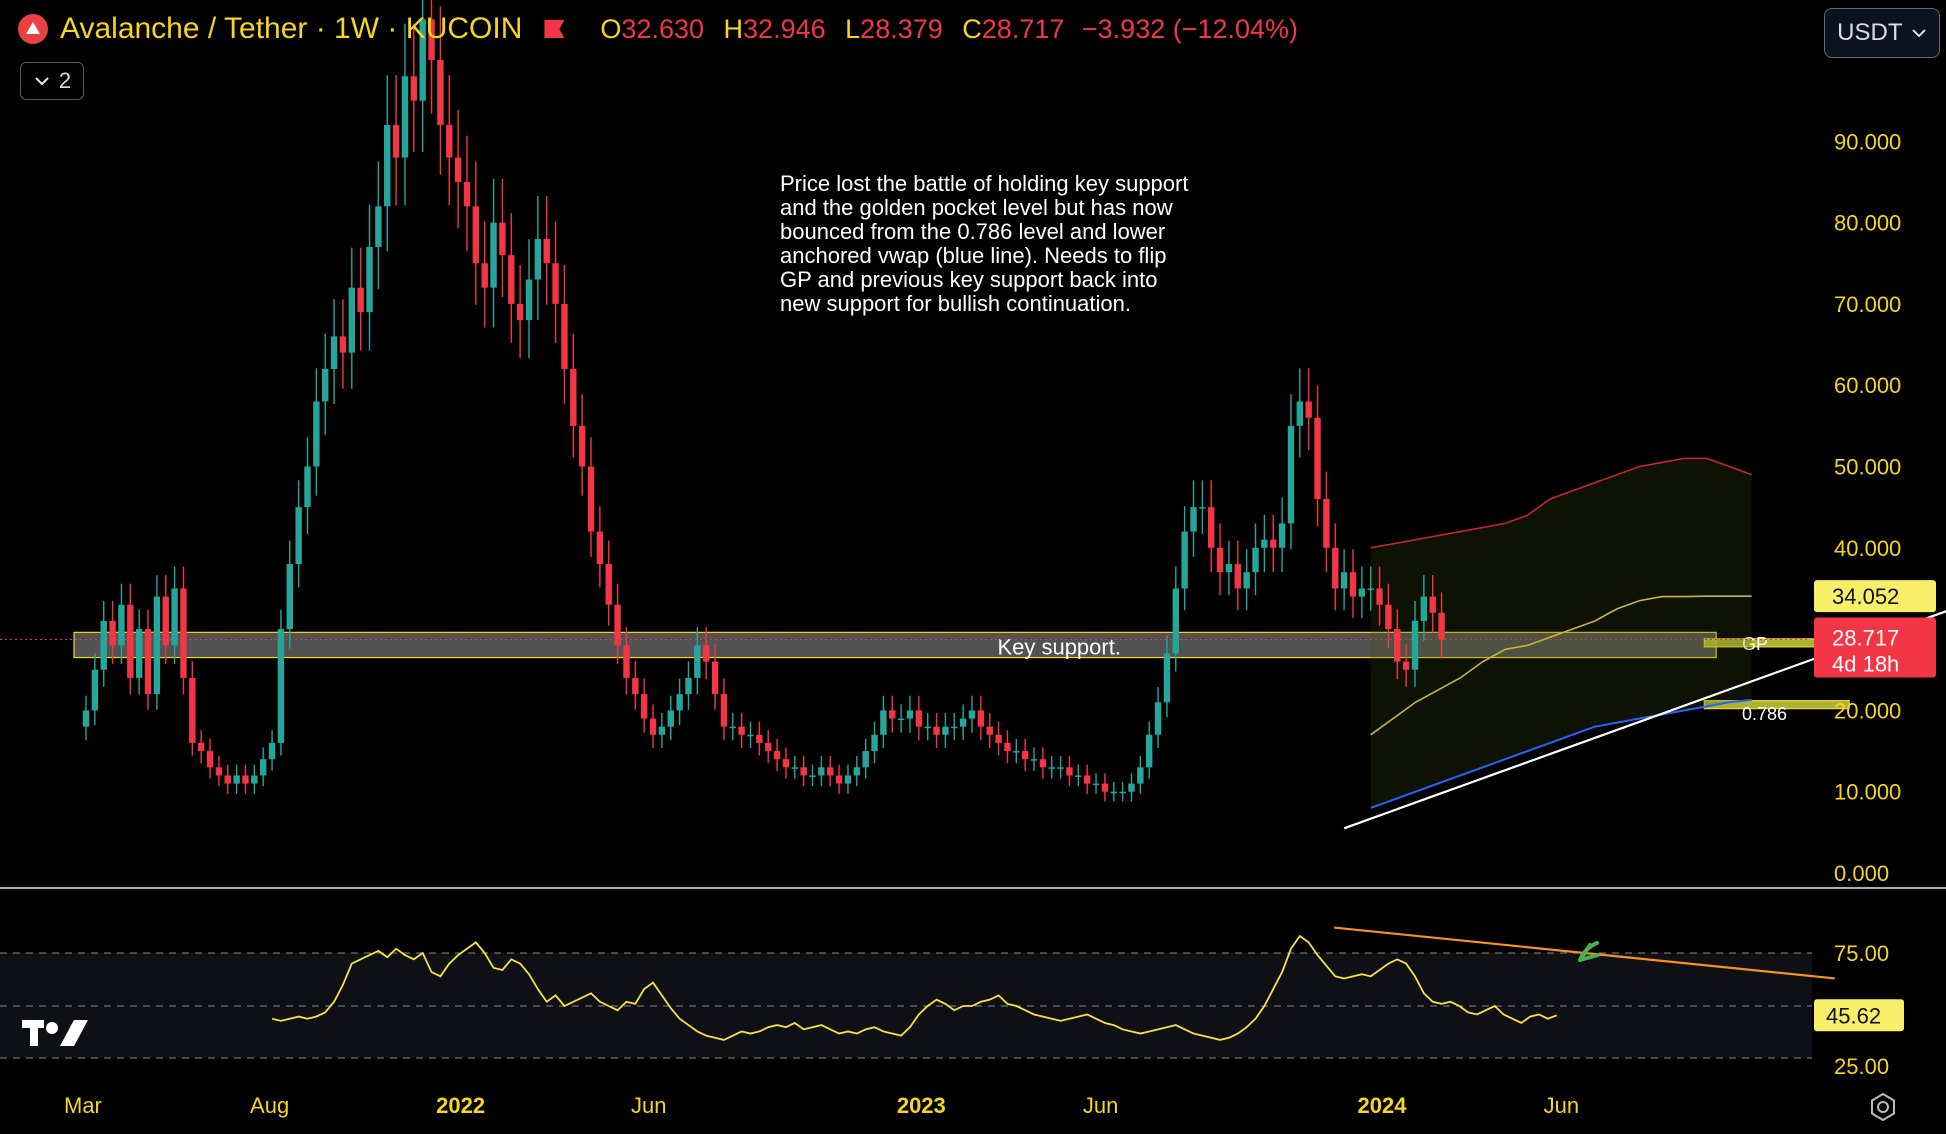 Image resolution: width=1946 pixels, height=1134 pixels. I want to click on rsi-line, so click(914, 987).